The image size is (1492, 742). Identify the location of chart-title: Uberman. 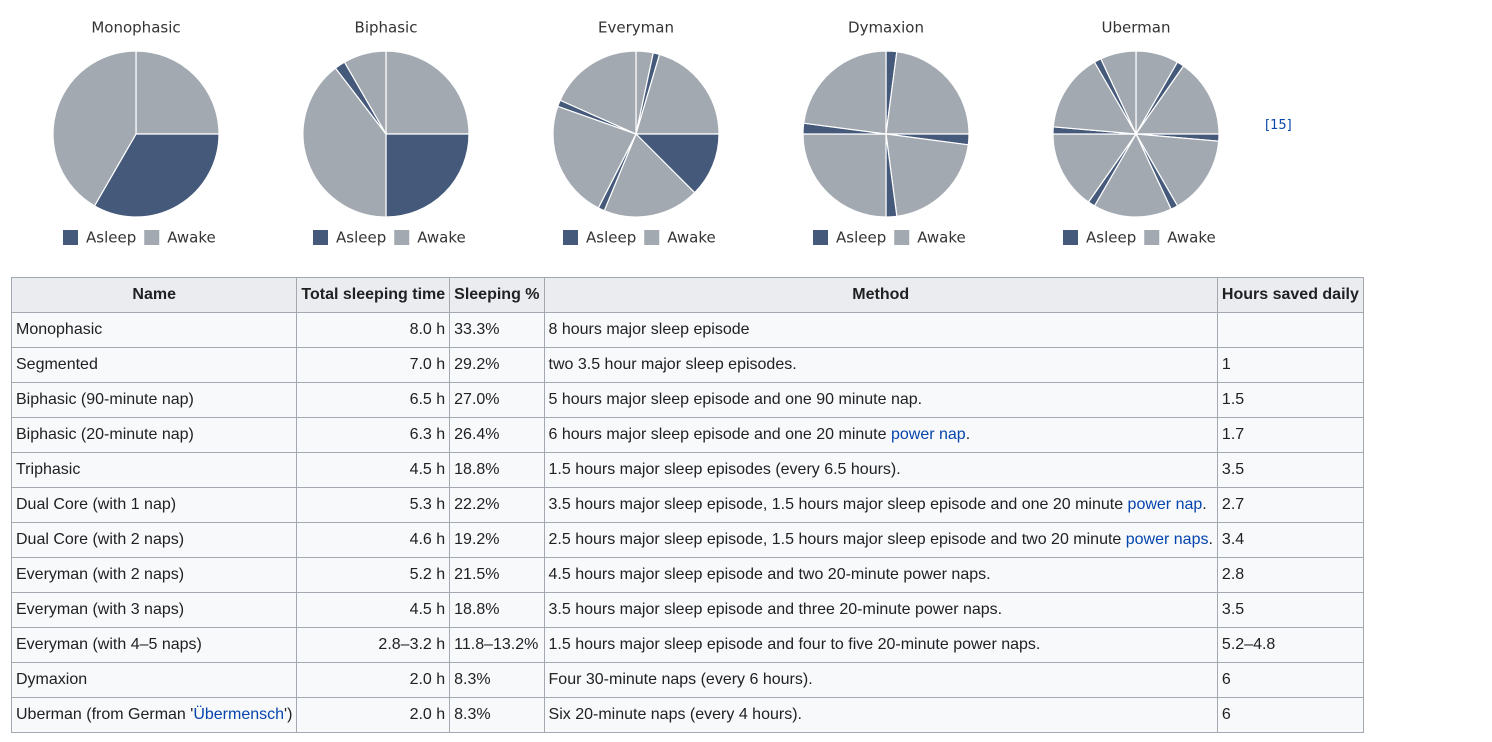
(1136, 28).